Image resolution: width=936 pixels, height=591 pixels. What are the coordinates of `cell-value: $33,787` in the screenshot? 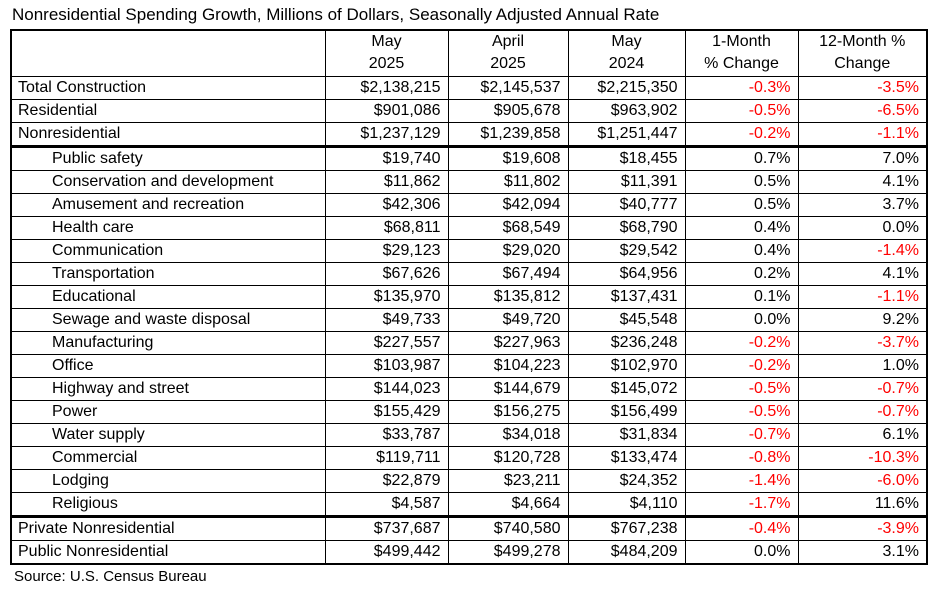 It's located at (386, 434).